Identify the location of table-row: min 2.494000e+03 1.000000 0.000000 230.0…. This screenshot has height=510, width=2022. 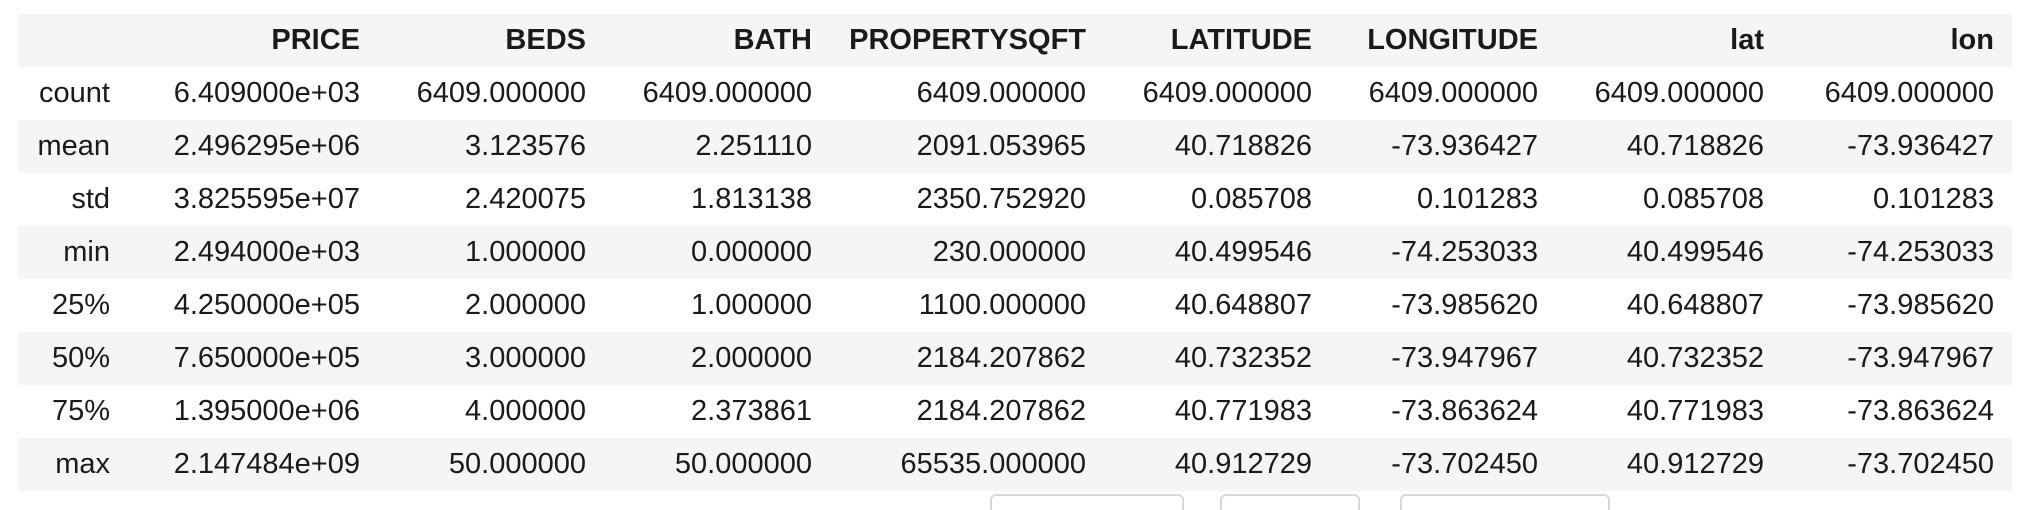
(1015, 252).